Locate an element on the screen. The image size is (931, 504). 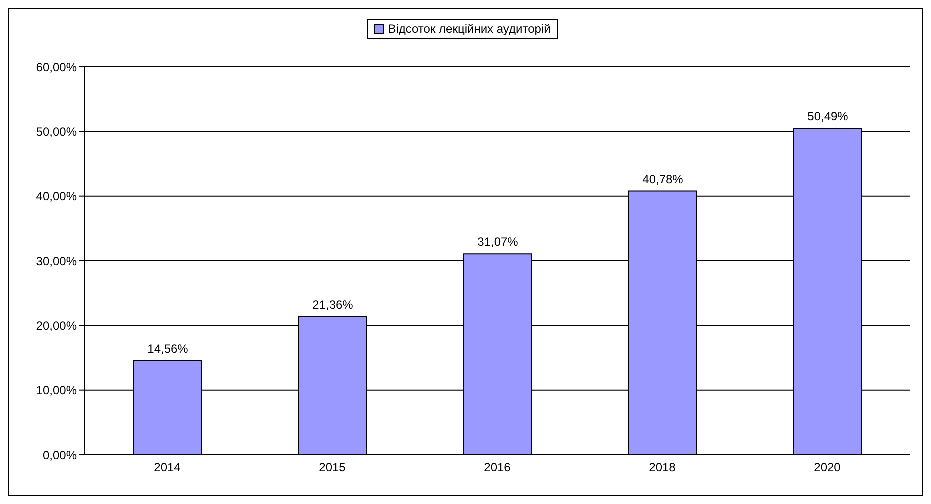
data-label: 31,07% is located at coordinates (498, 242).